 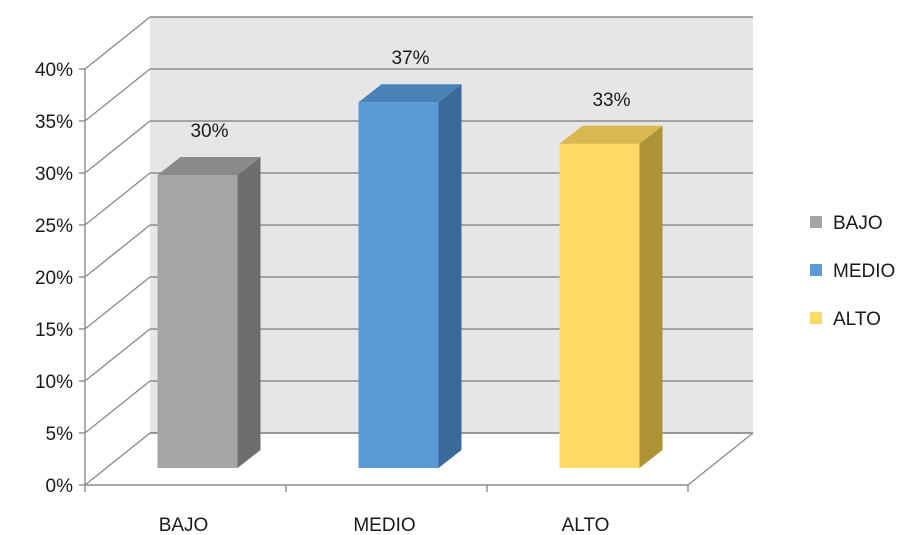 What do you see at coordinates (209, 131) in the screenshot?
I see `data-label: 30%` at bounding box center [209, 131].